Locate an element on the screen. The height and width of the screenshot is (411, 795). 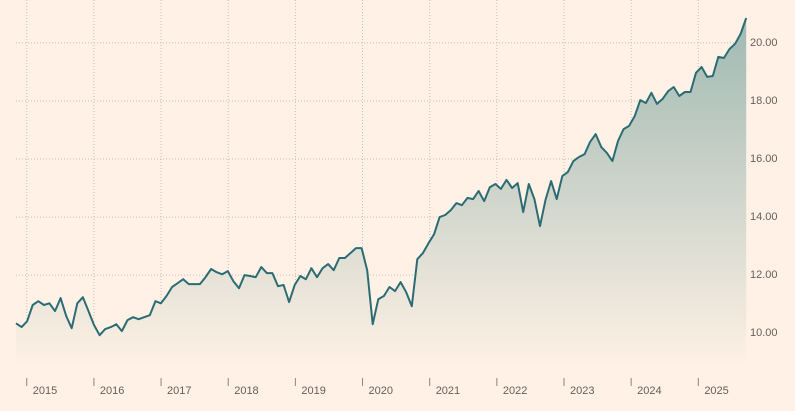
y-tick-label: 20.00 is located at coordinates (764, 43).